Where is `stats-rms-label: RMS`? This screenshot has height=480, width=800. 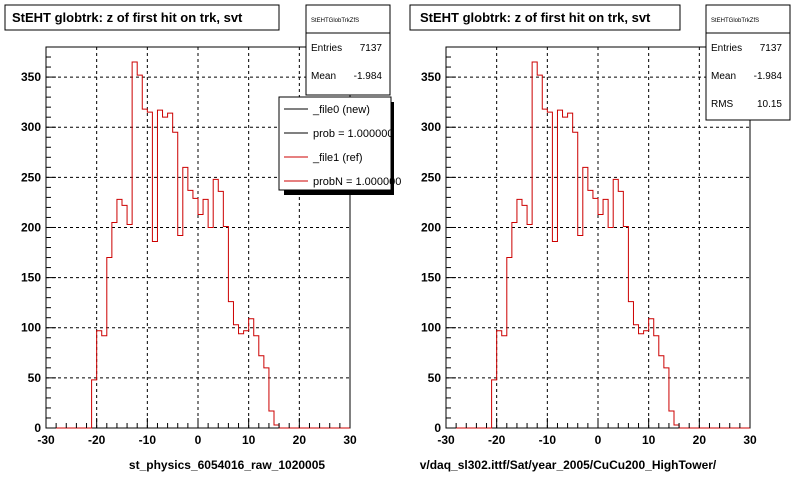
stats-rms-label: RMS is located at coordinates (722, 104).